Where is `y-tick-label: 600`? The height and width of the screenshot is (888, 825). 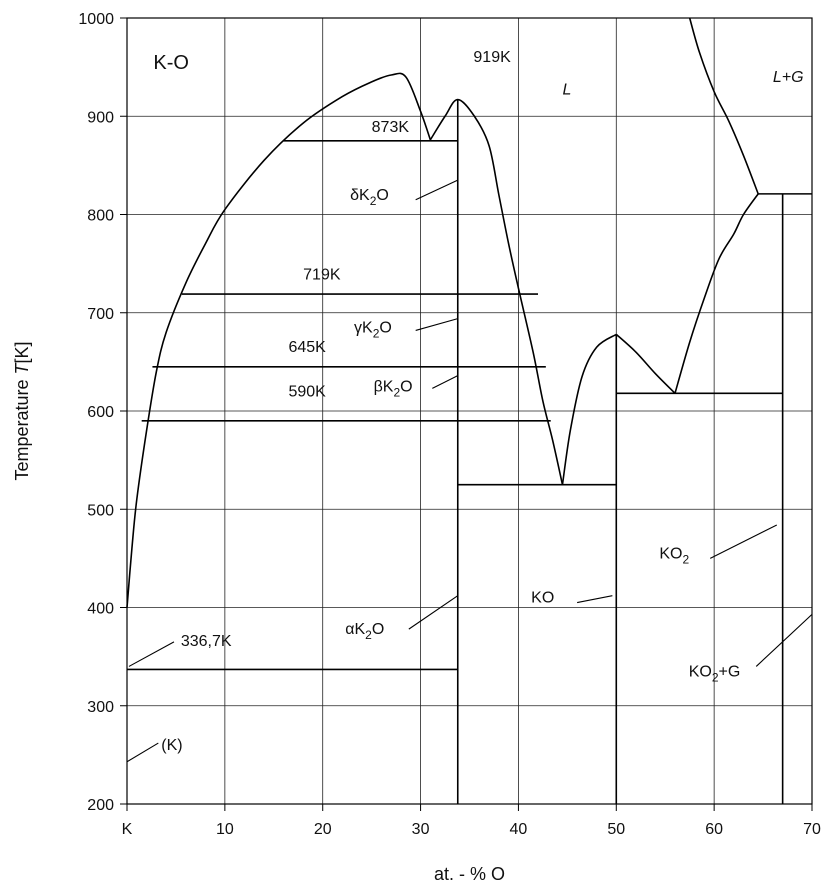 y-tick-label: 600 is located at coordinates (100, 412).